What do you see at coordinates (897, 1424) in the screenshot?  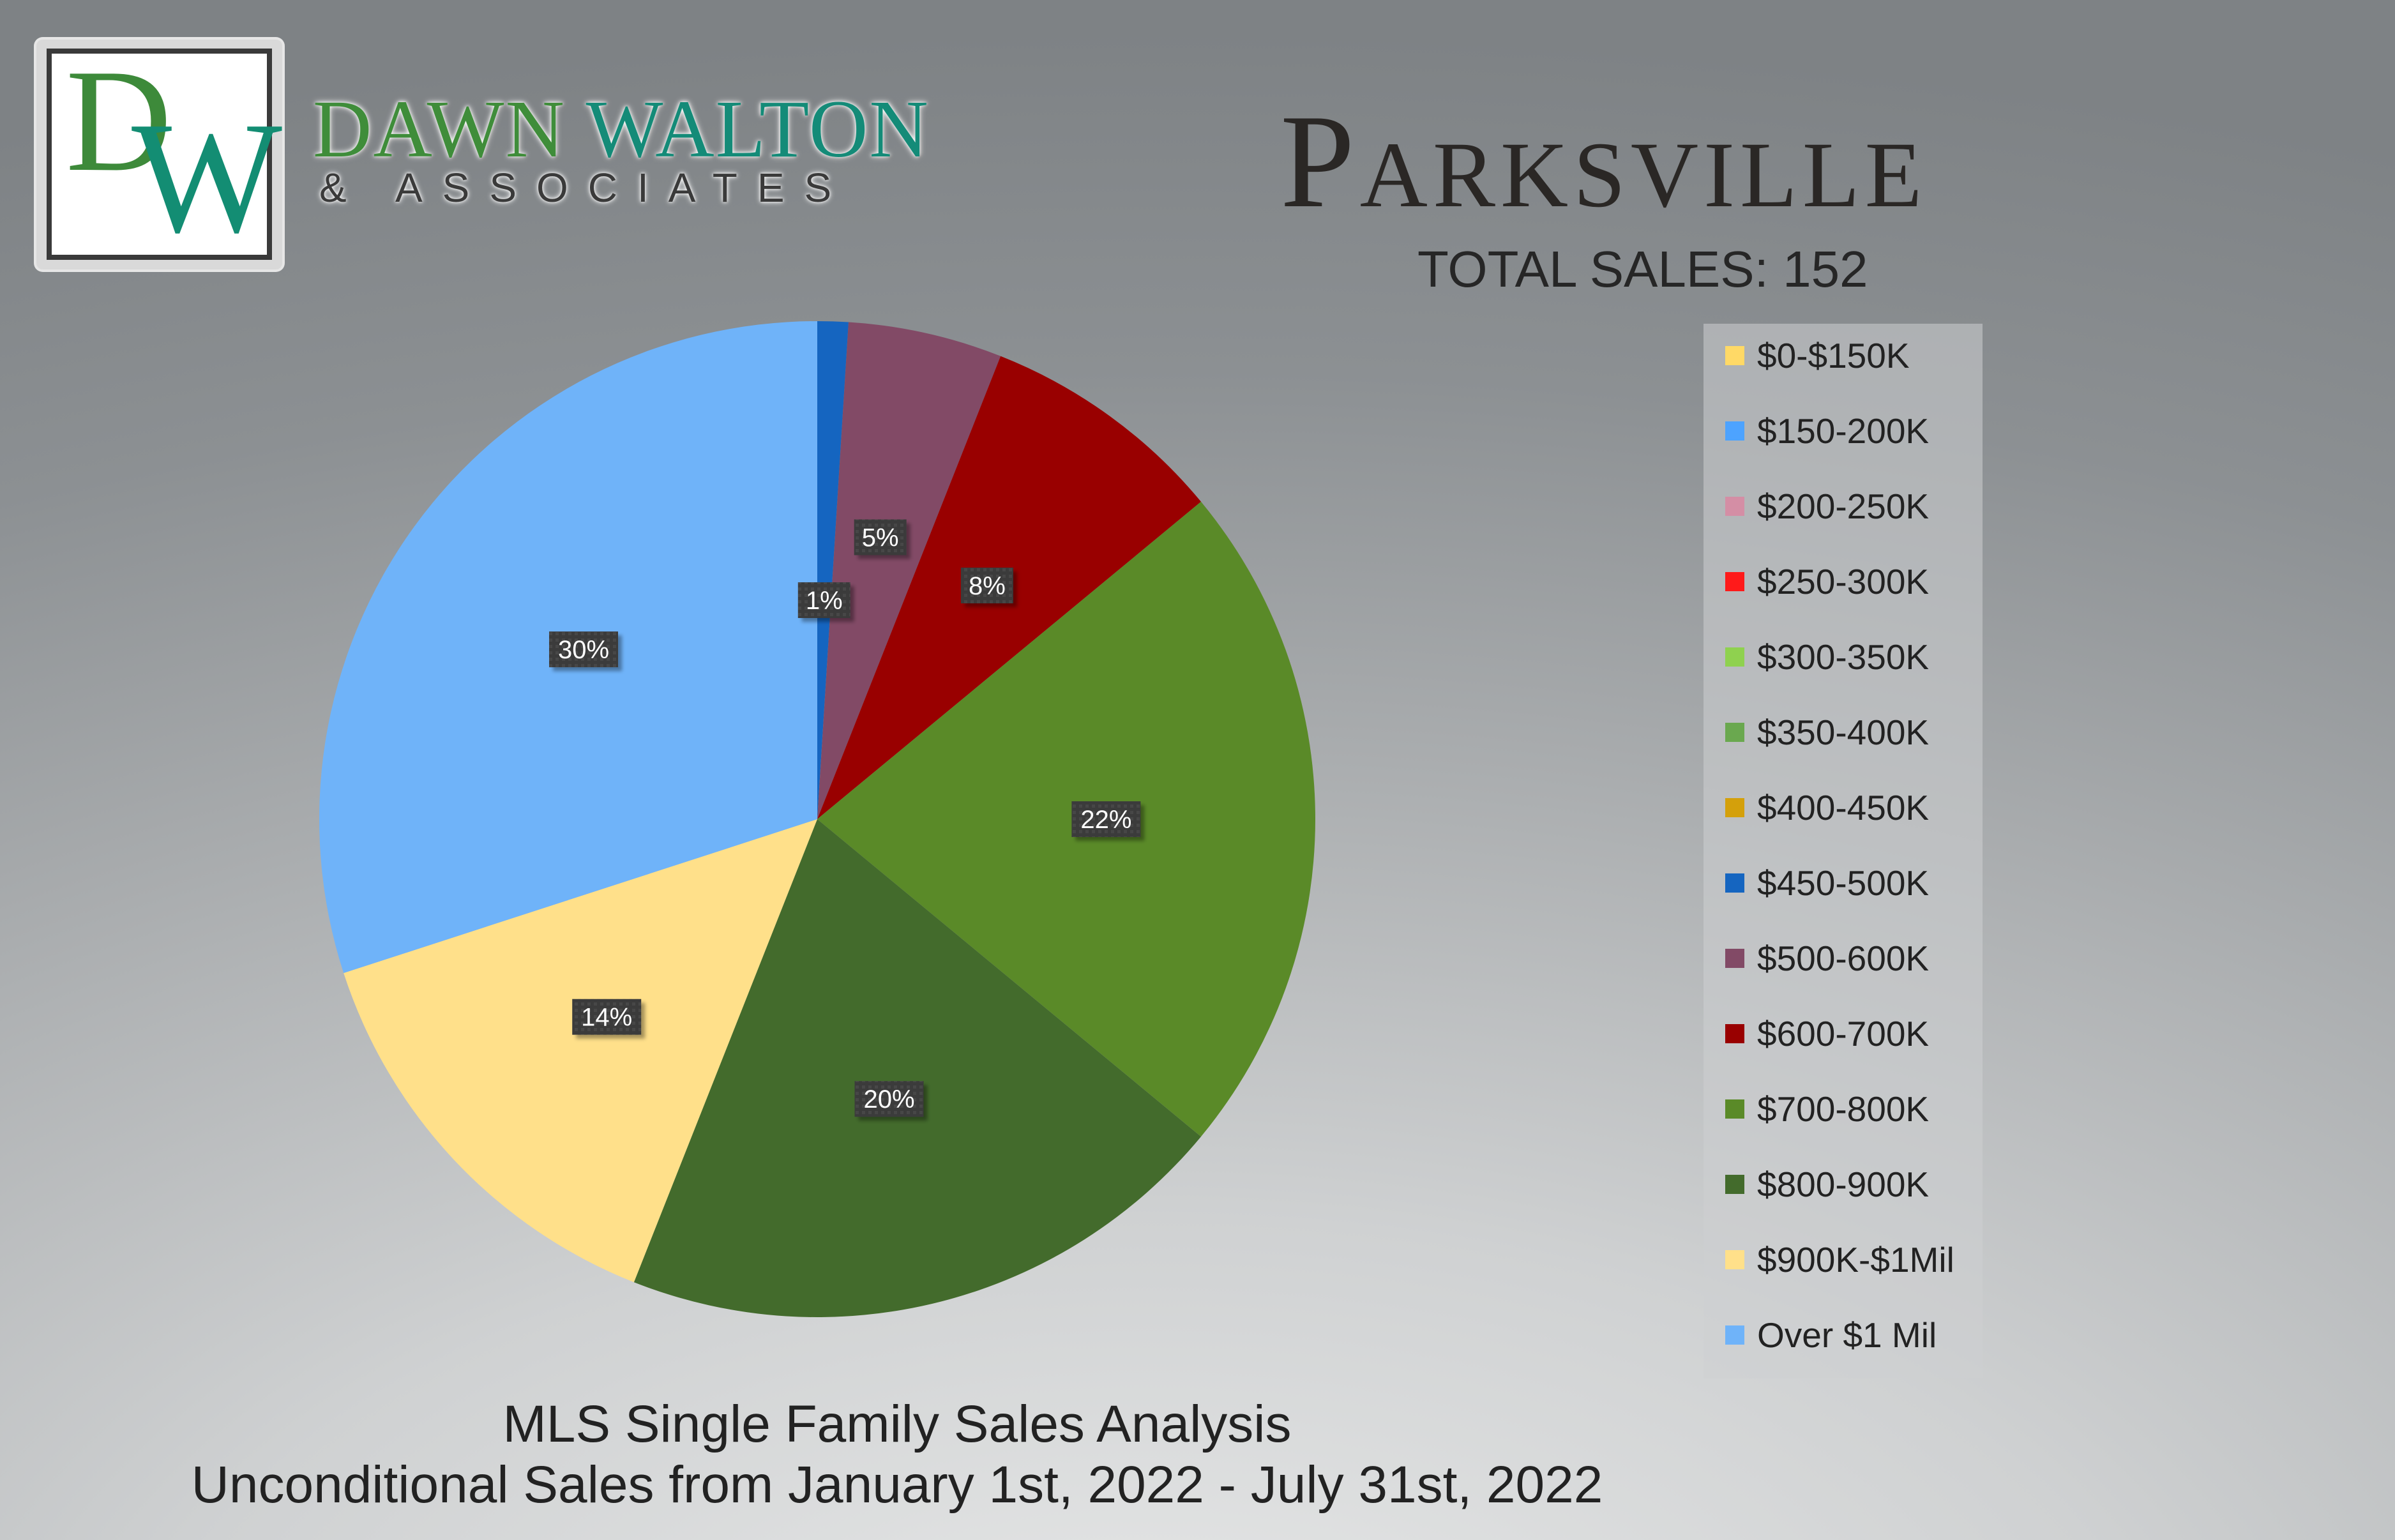 I see `chart-footer-title: MLS Single Family Sales Analysis` at bounding box center [897, 1424].